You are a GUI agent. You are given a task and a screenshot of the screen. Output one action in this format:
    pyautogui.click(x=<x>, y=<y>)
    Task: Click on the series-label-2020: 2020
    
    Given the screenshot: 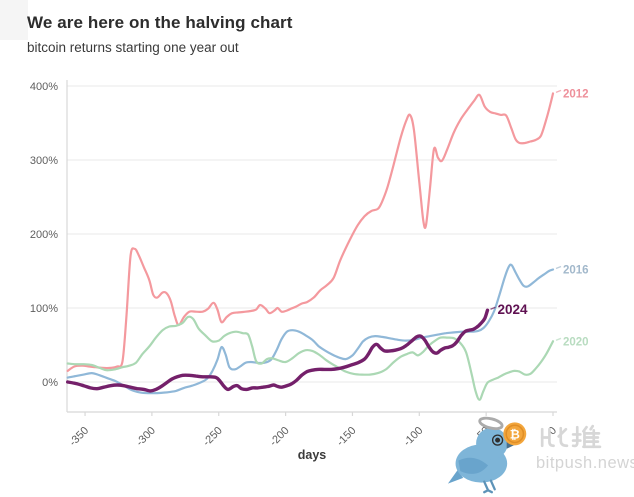 What is the action you would take?
    pyautogui.click(x=576, y=342)
    